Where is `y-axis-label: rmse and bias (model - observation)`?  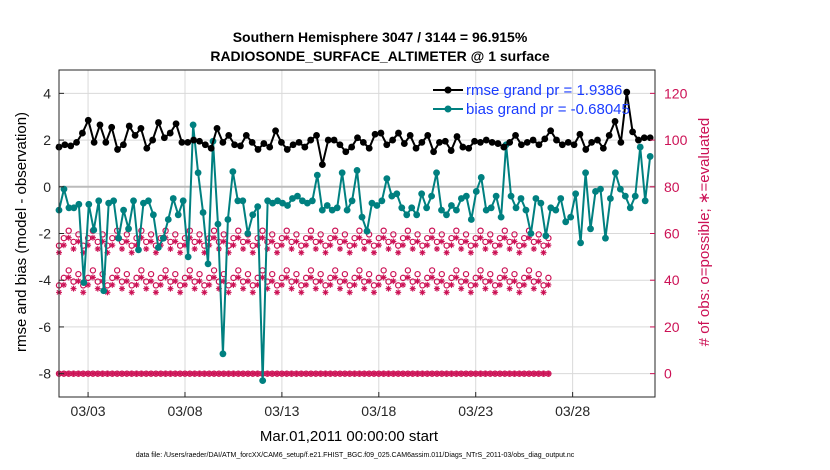
y-axis-label: rmse and bias (model - observation) is located at coordinates (21, 232).